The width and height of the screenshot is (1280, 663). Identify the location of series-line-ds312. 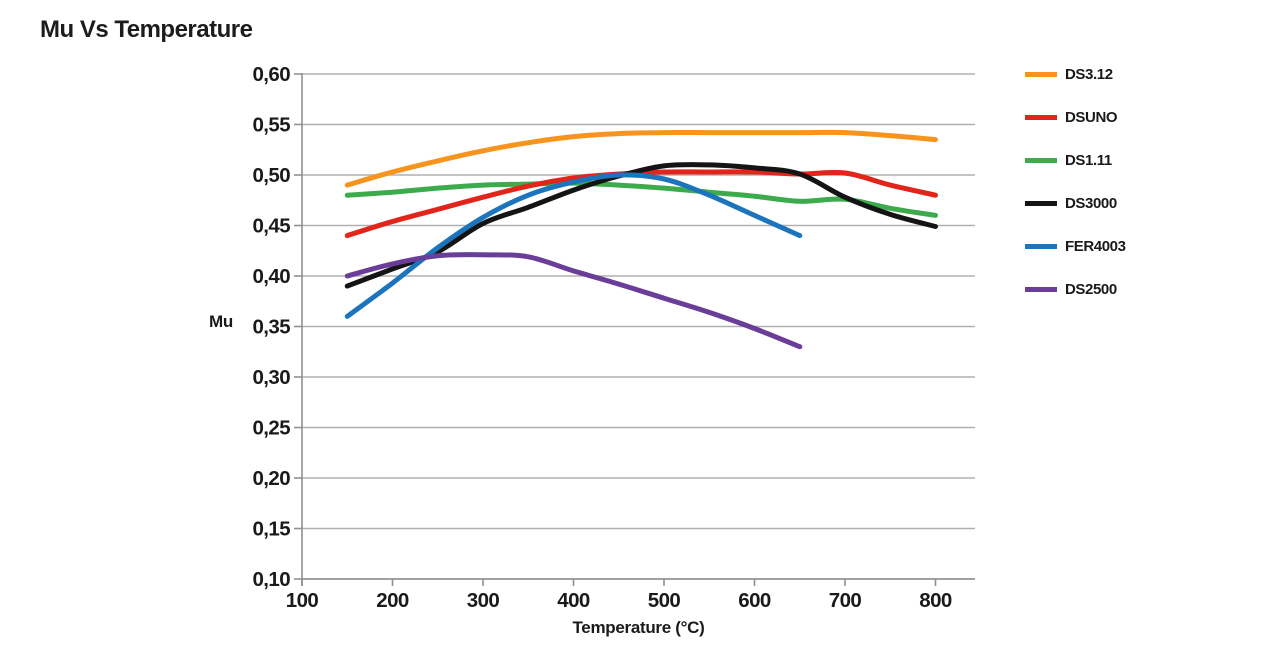
(641, 158).